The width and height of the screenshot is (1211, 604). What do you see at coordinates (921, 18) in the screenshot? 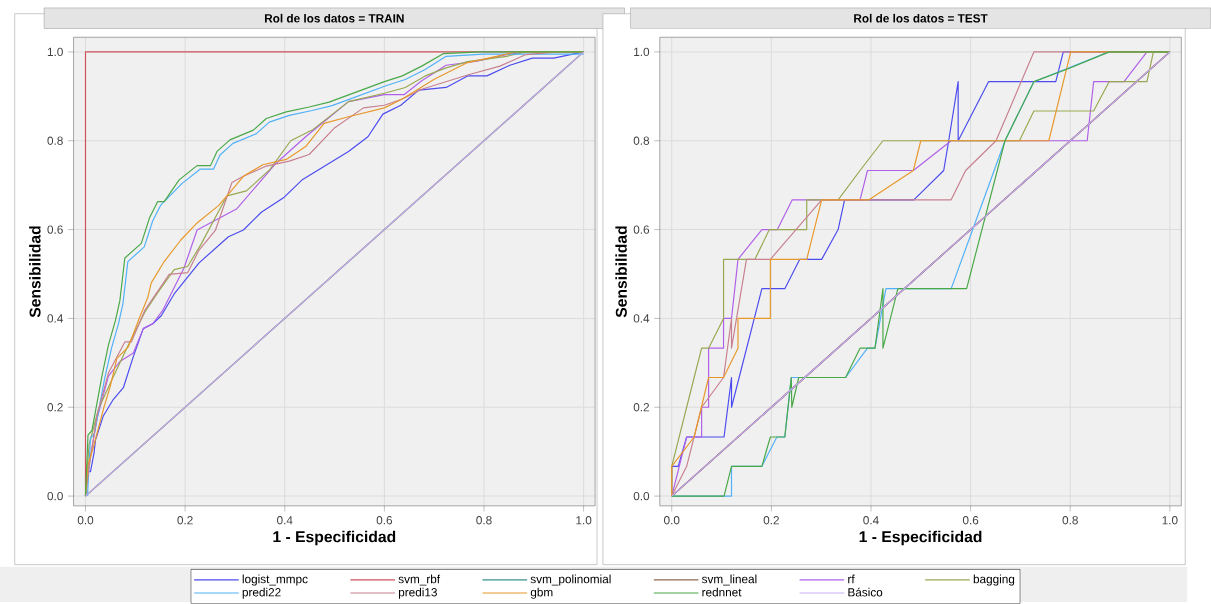
I see `chart-title: Rol de los datos = TEST` at bounding box center [921, 18].